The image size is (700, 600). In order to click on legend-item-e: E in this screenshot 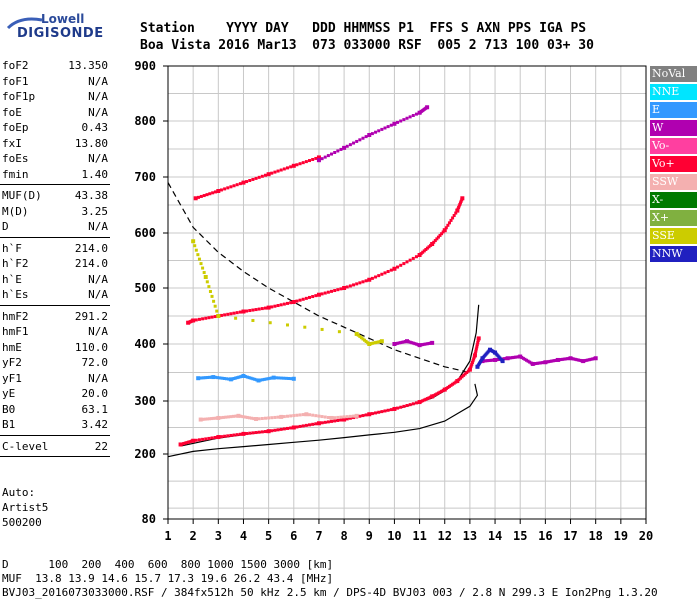, I will do `click(673, 110)`.